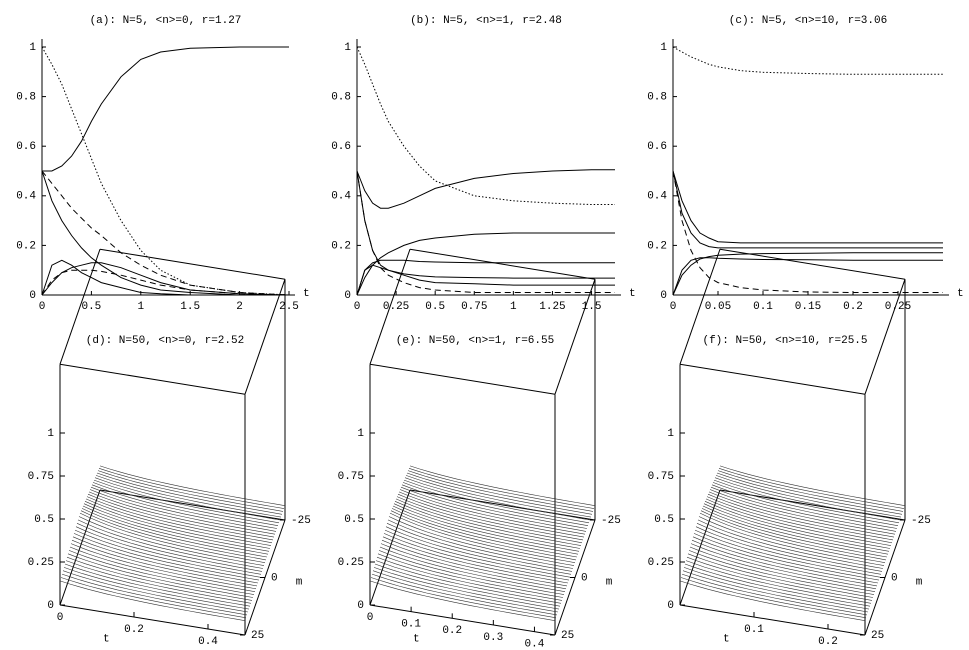 The width and height of the screenshot is (969, 650). Describe the element at coordinates (91, 307) in the screenshot. I see `x-tick-label: 0.5` at that location.